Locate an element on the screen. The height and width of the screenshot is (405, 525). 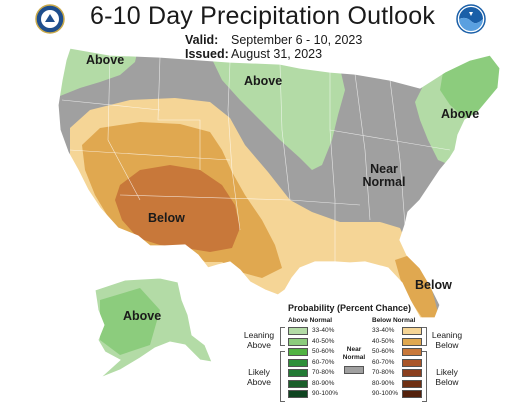
below-legend-range-label: 70-80% is located at coordinates (383, 372).